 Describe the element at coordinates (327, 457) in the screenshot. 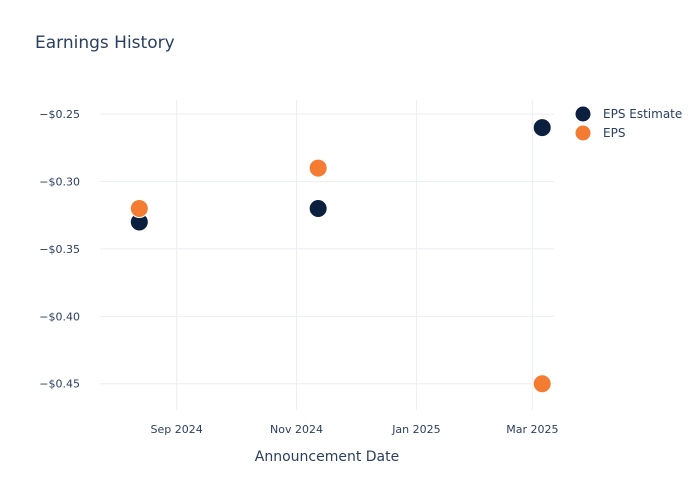

I see `x-axis-title: Announcement Date` at that location.